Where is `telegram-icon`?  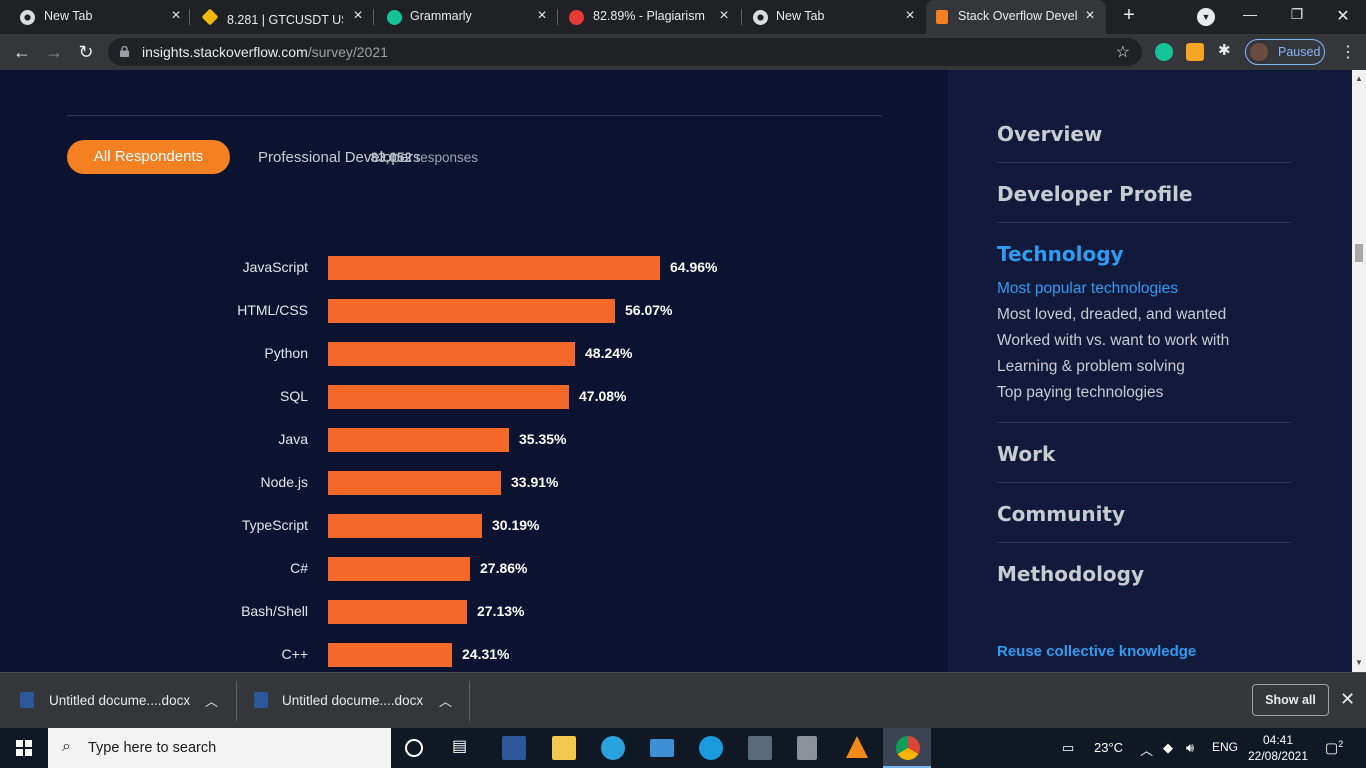 telegram-icon is located at coordinates (613, 748).